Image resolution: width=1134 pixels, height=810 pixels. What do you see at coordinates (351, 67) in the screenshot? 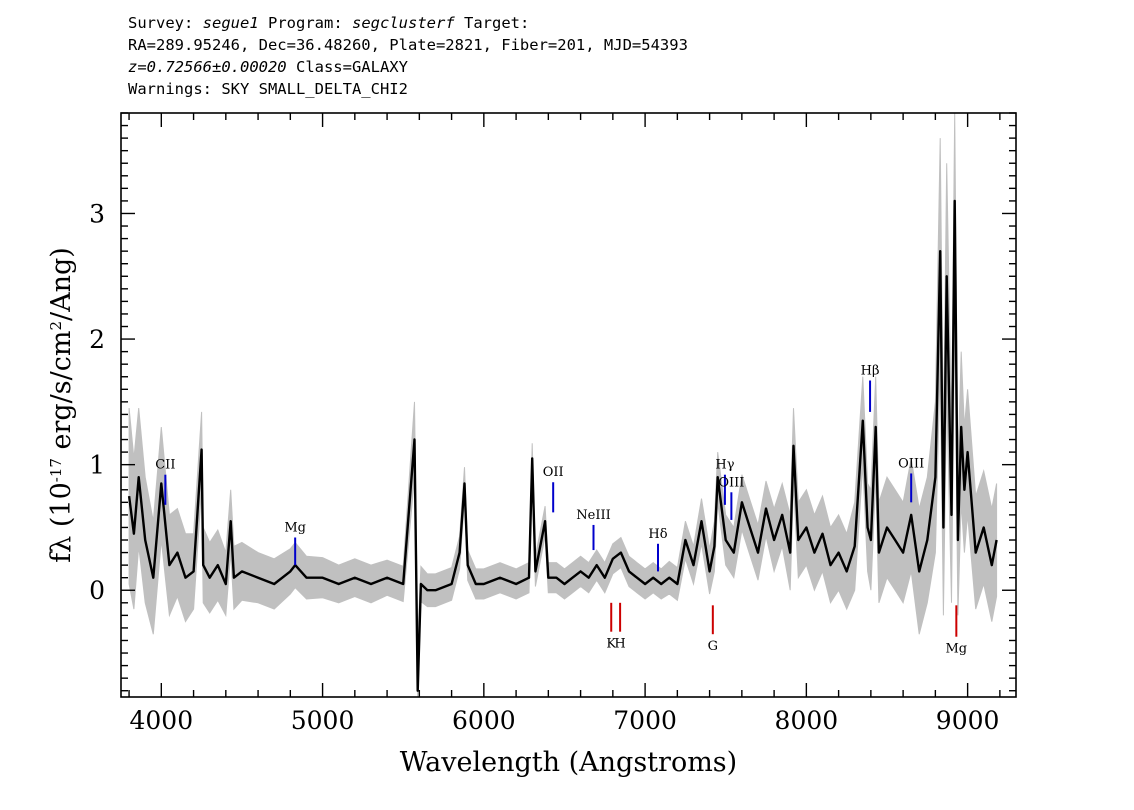
I see `class-text: Class=GALAXY` at bounding box center [351, 67].